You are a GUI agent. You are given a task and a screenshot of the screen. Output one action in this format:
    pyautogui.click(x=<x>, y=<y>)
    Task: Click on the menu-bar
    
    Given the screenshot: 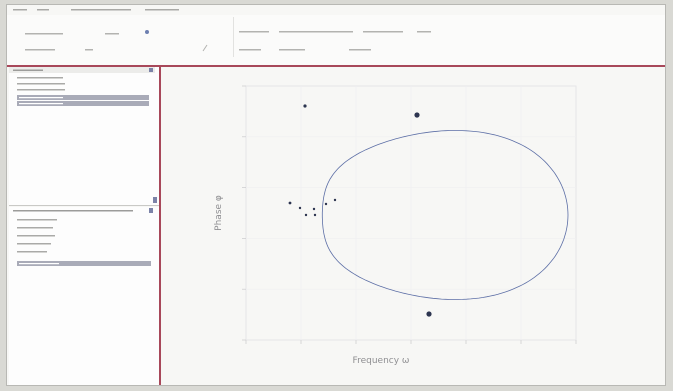 What is the action you would take?
    pyautogui.click(x=336, y=10)
    